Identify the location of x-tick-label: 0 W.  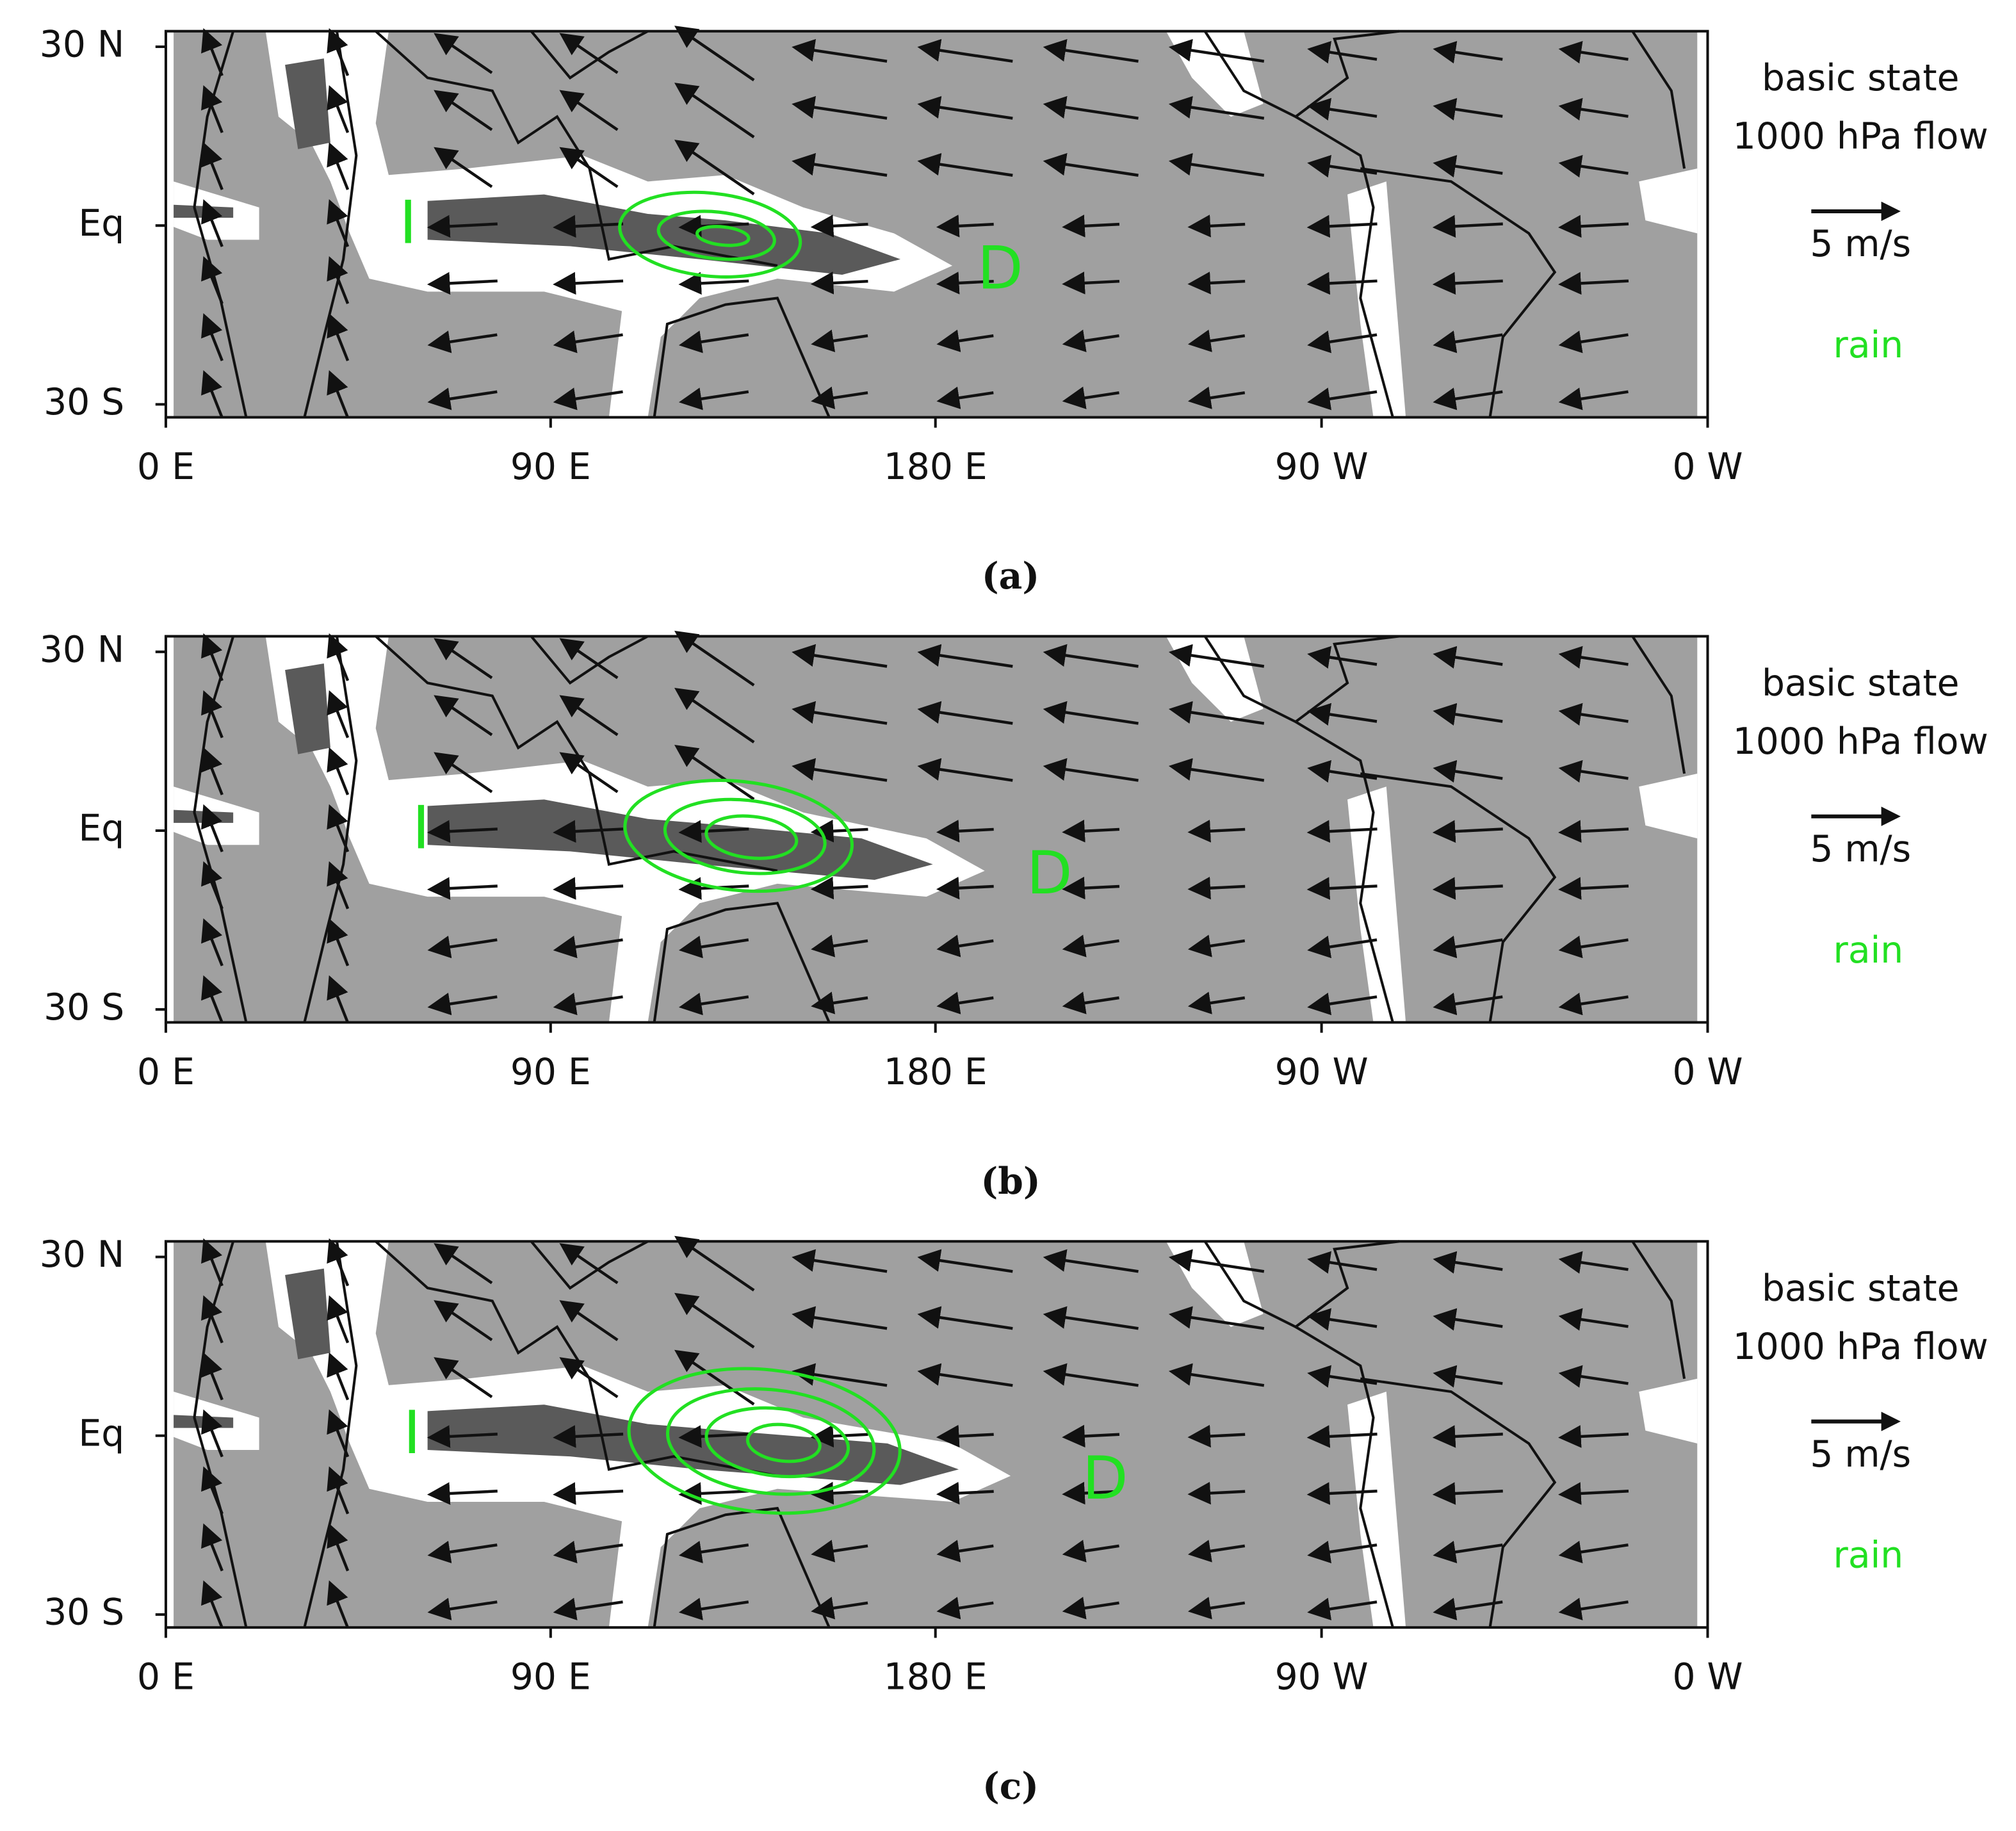
(1708, 1072).